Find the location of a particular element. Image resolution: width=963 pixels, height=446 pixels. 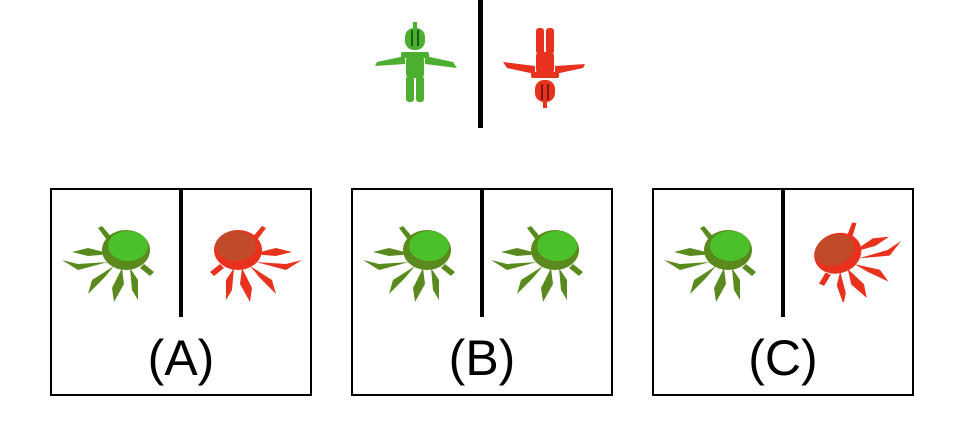

reference-left-figure-icon is located at coordinates (416, 62).